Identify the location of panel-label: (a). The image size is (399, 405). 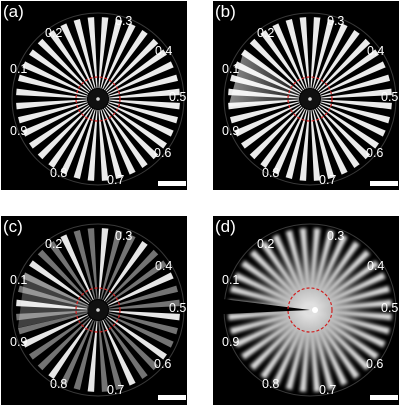
(13, 11).